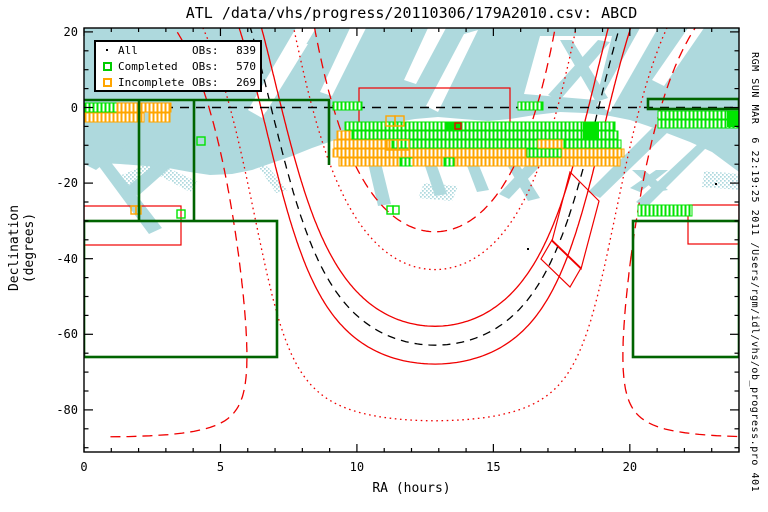  What do you see at coordinates (108, 50) in the screenshot?
I see `all-dot-icon` at bounding box center [108, 50].